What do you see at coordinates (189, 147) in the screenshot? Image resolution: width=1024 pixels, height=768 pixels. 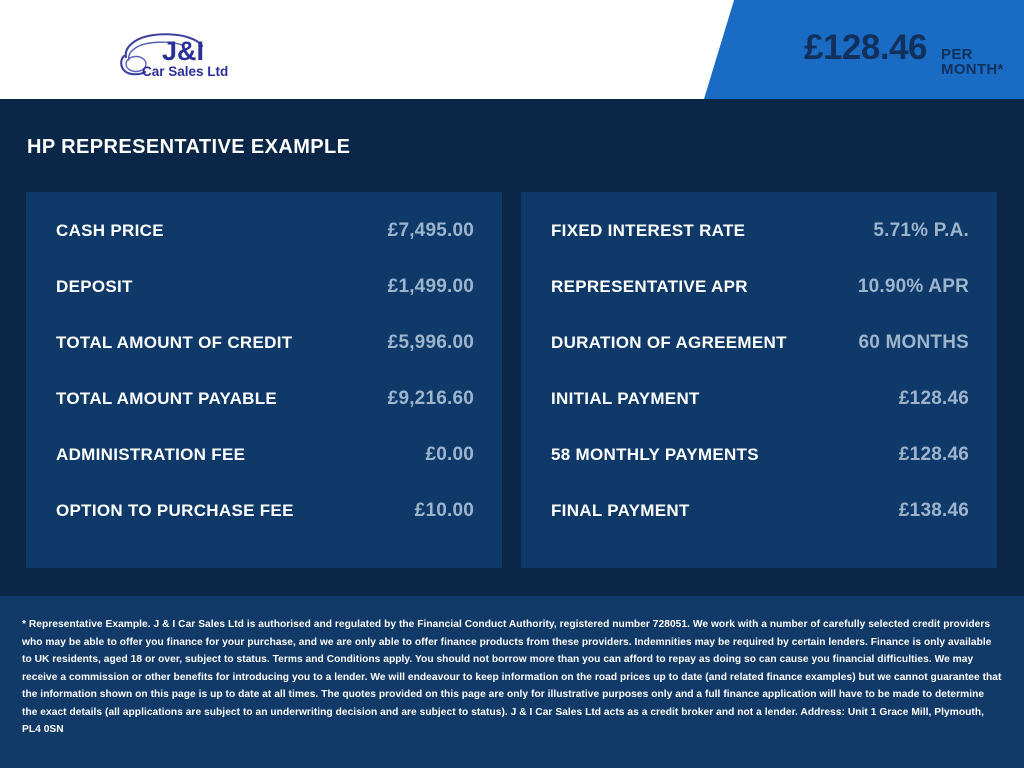 I see `page-title: HP REPRESENTATIVE EXAMPLE` at bounding box center [189, 147].